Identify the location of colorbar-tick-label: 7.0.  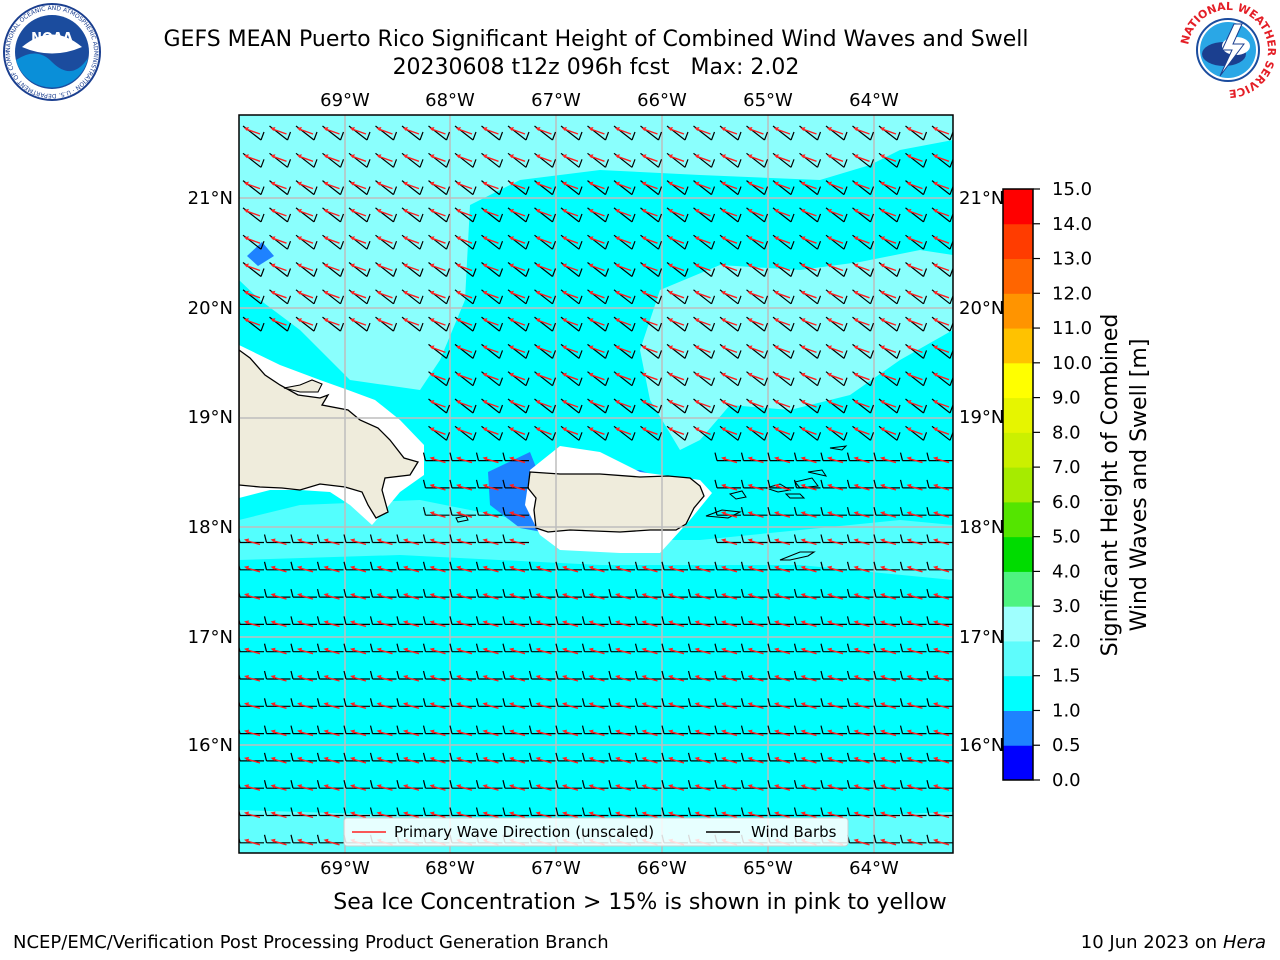
(1066, 467).